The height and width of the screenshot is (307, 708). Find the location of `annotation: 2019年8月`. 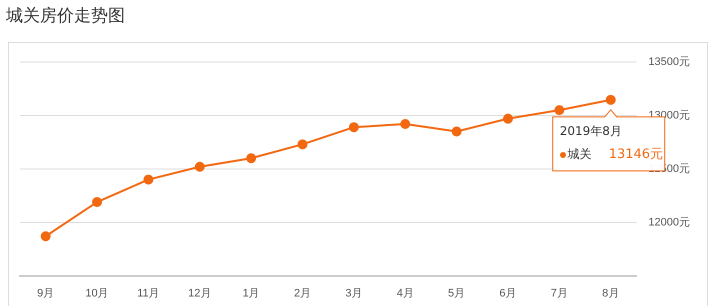

annotation: 2019年8月 is located at coordinates (591, 131).